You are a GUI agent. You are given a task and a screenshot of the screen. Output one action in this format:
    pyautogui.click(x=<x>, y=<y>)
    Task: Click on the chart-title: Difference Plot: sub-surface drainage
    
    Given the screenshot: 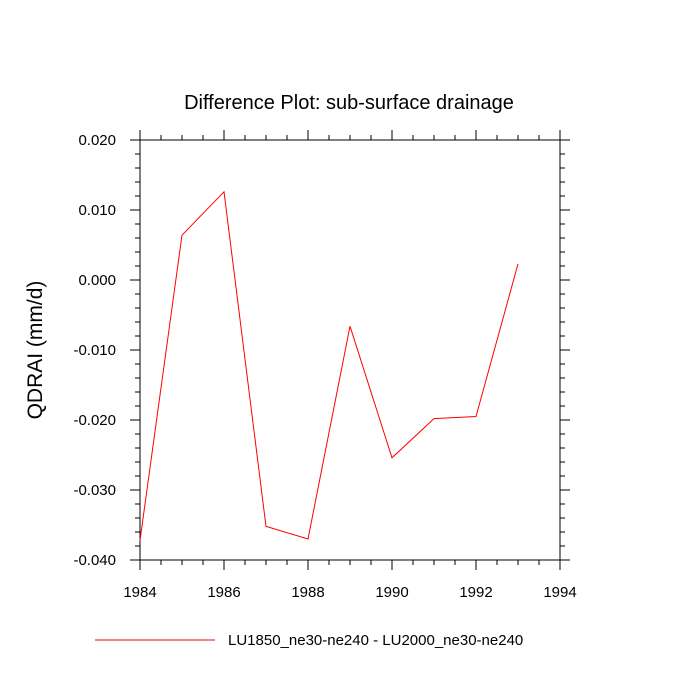 What is the action you would take?
    pyautogui.click(x=349, y=103)
    